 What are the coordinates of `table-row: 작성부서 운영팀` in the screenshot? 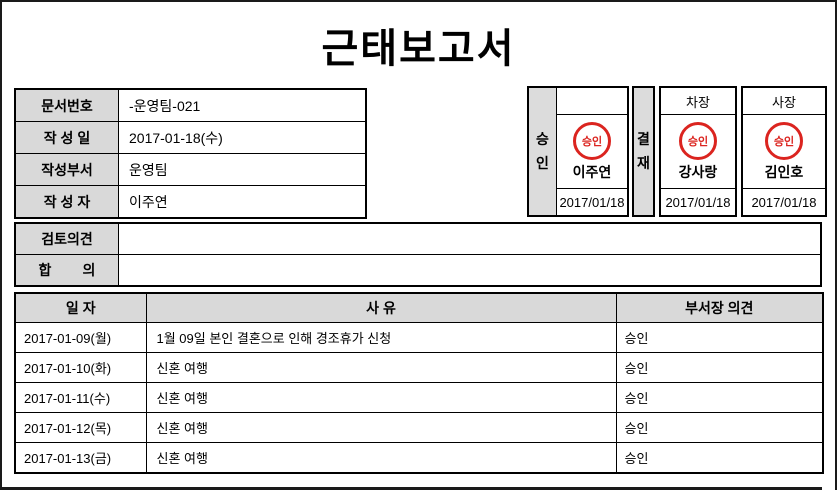 It's located at (190, 169).